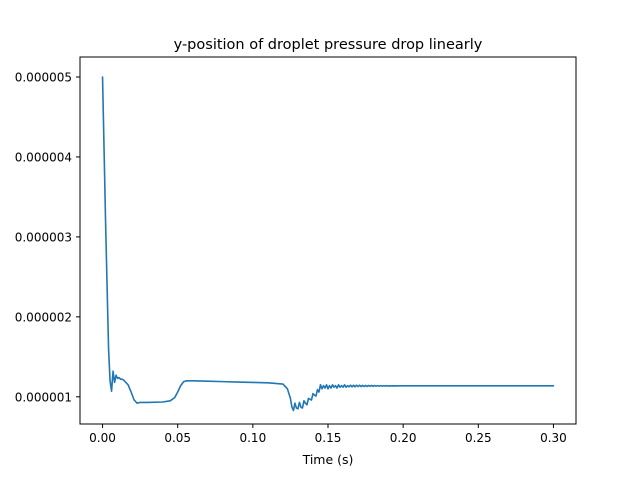 This screenshot has width=640, height=480. I want to click on y-tick-label: 0.000004, so click(43, 157).